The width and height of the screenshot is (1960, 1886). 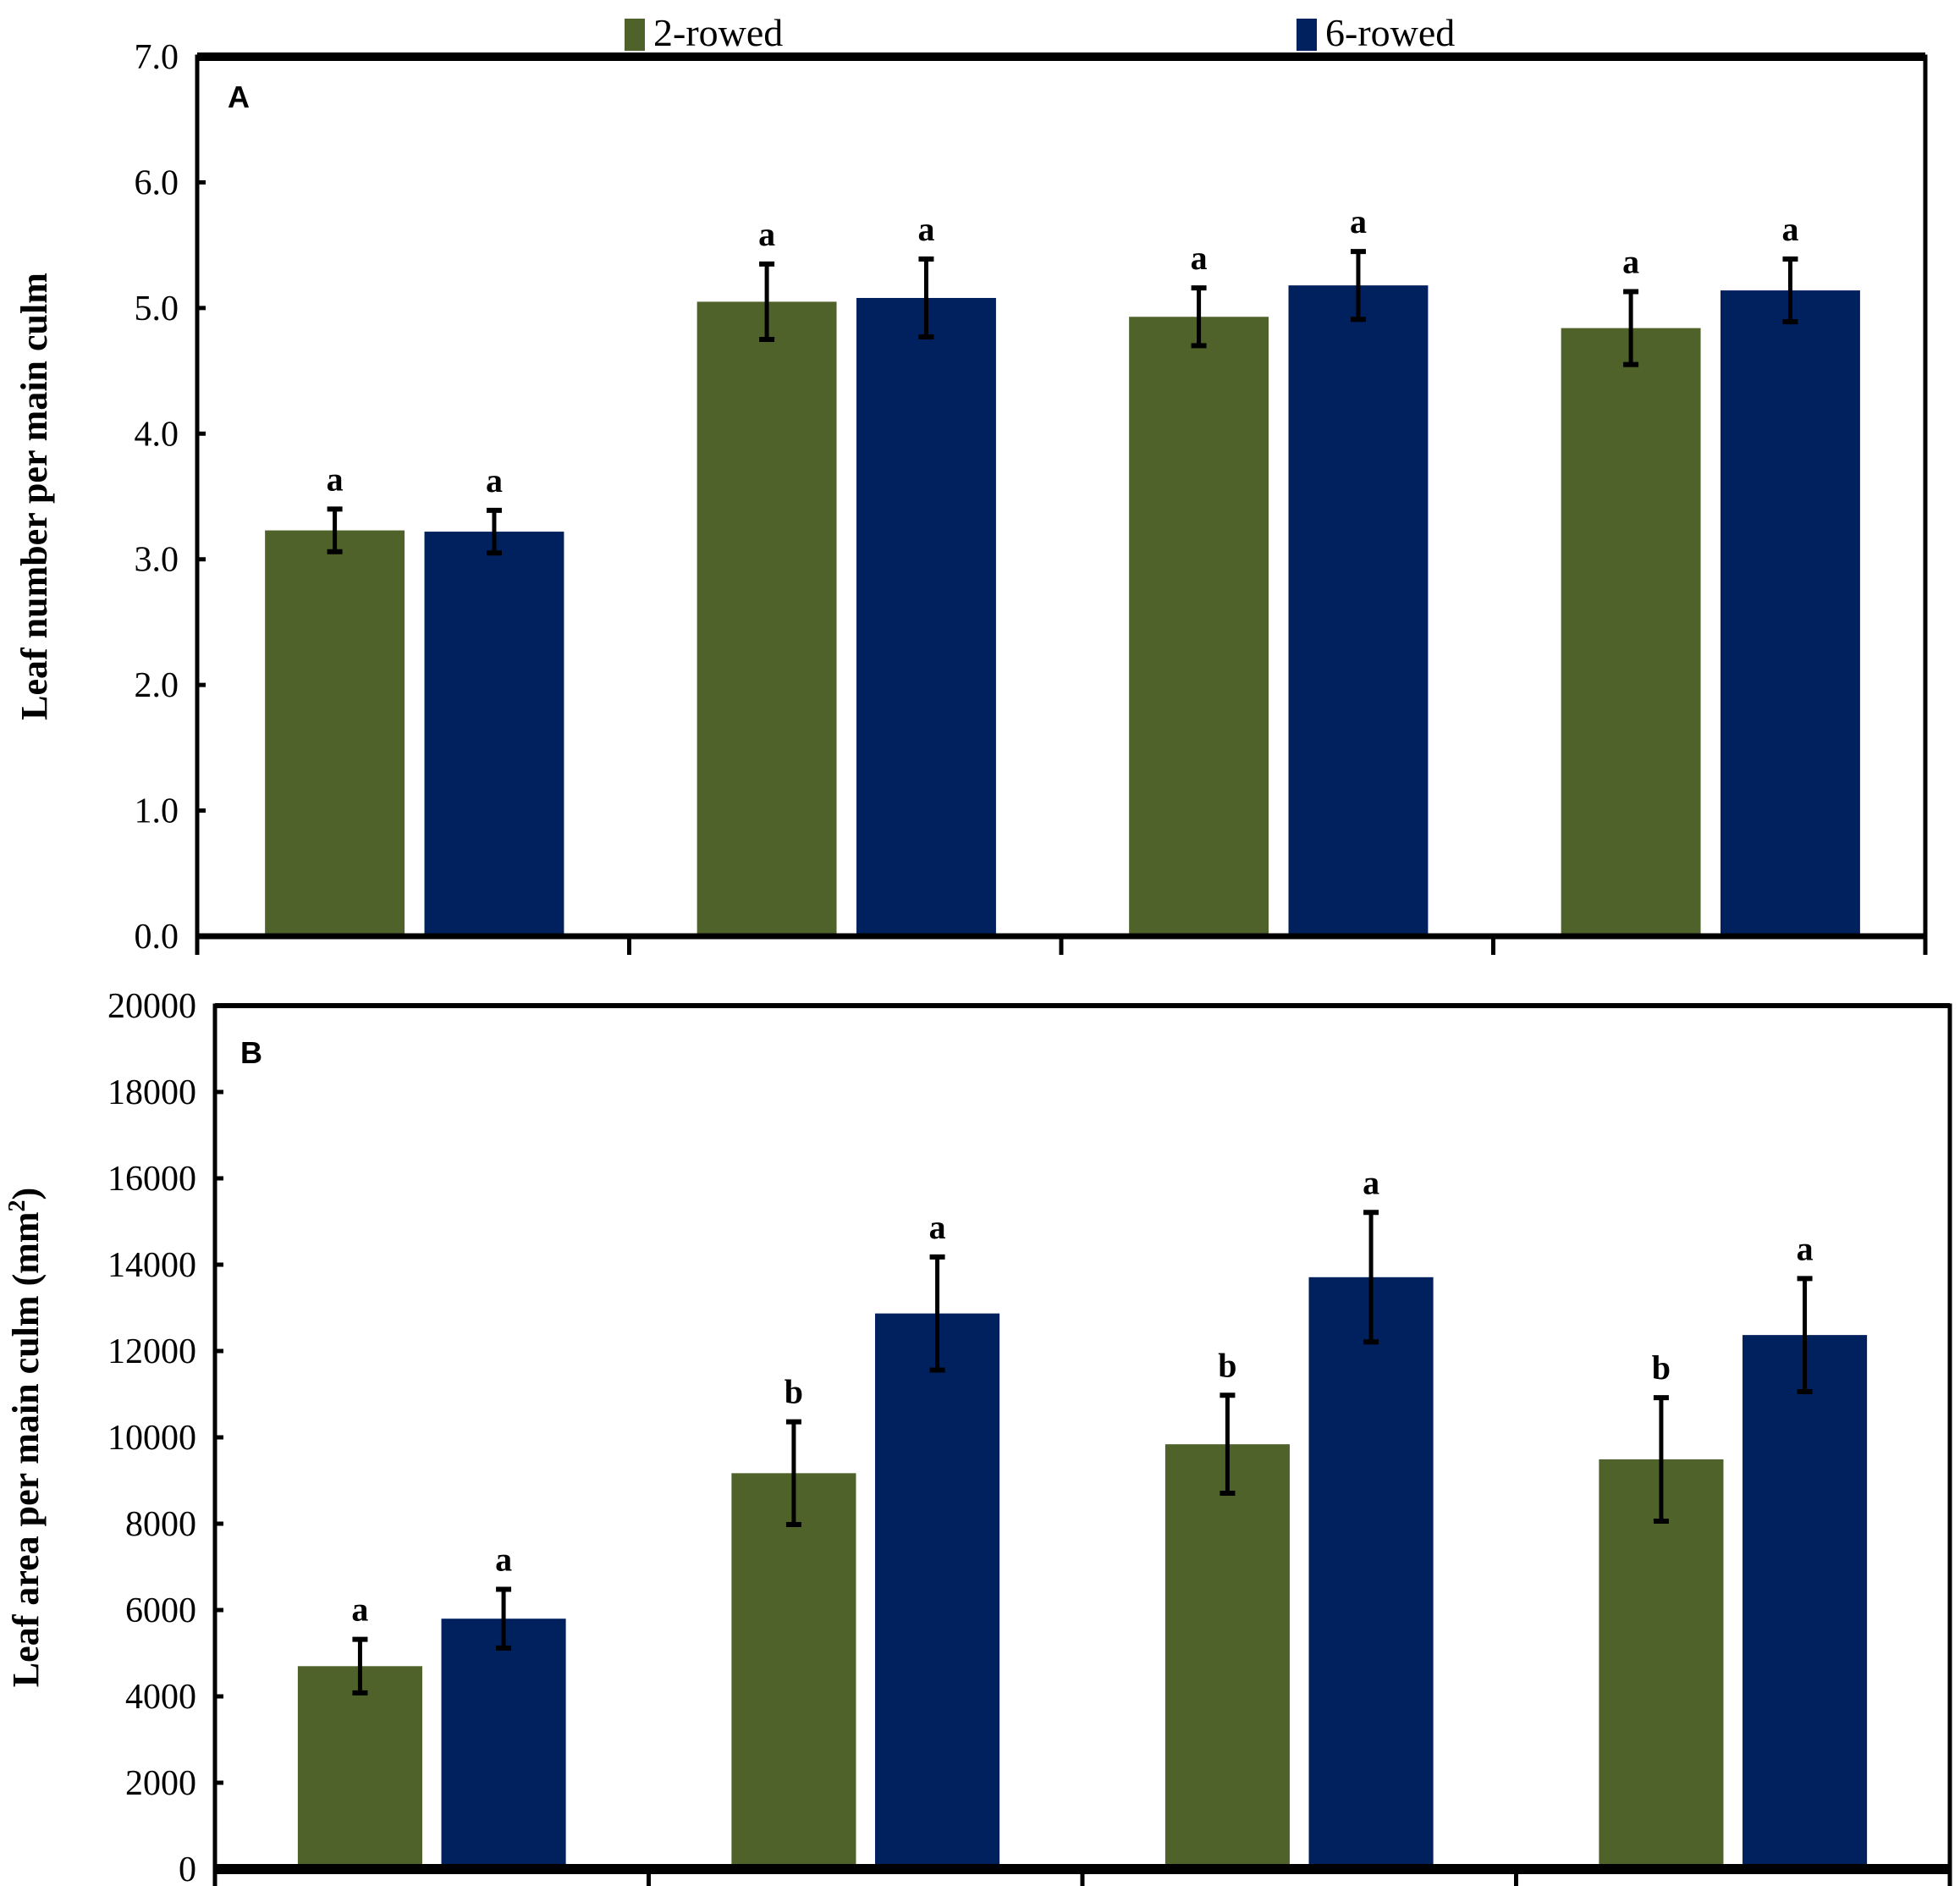 I want to click on legend-swatch-6-rowed, so click(x=1307, y=35).